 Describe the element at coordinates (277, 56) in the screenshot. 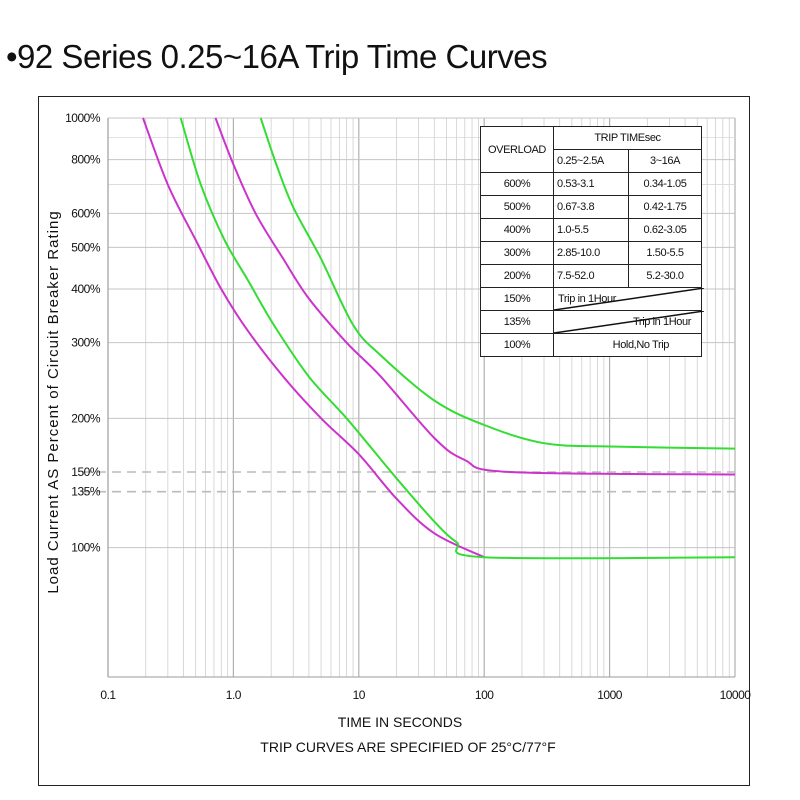

I see `page-title: •92 Series 0.25~16A Trip Time Curves` at that location.